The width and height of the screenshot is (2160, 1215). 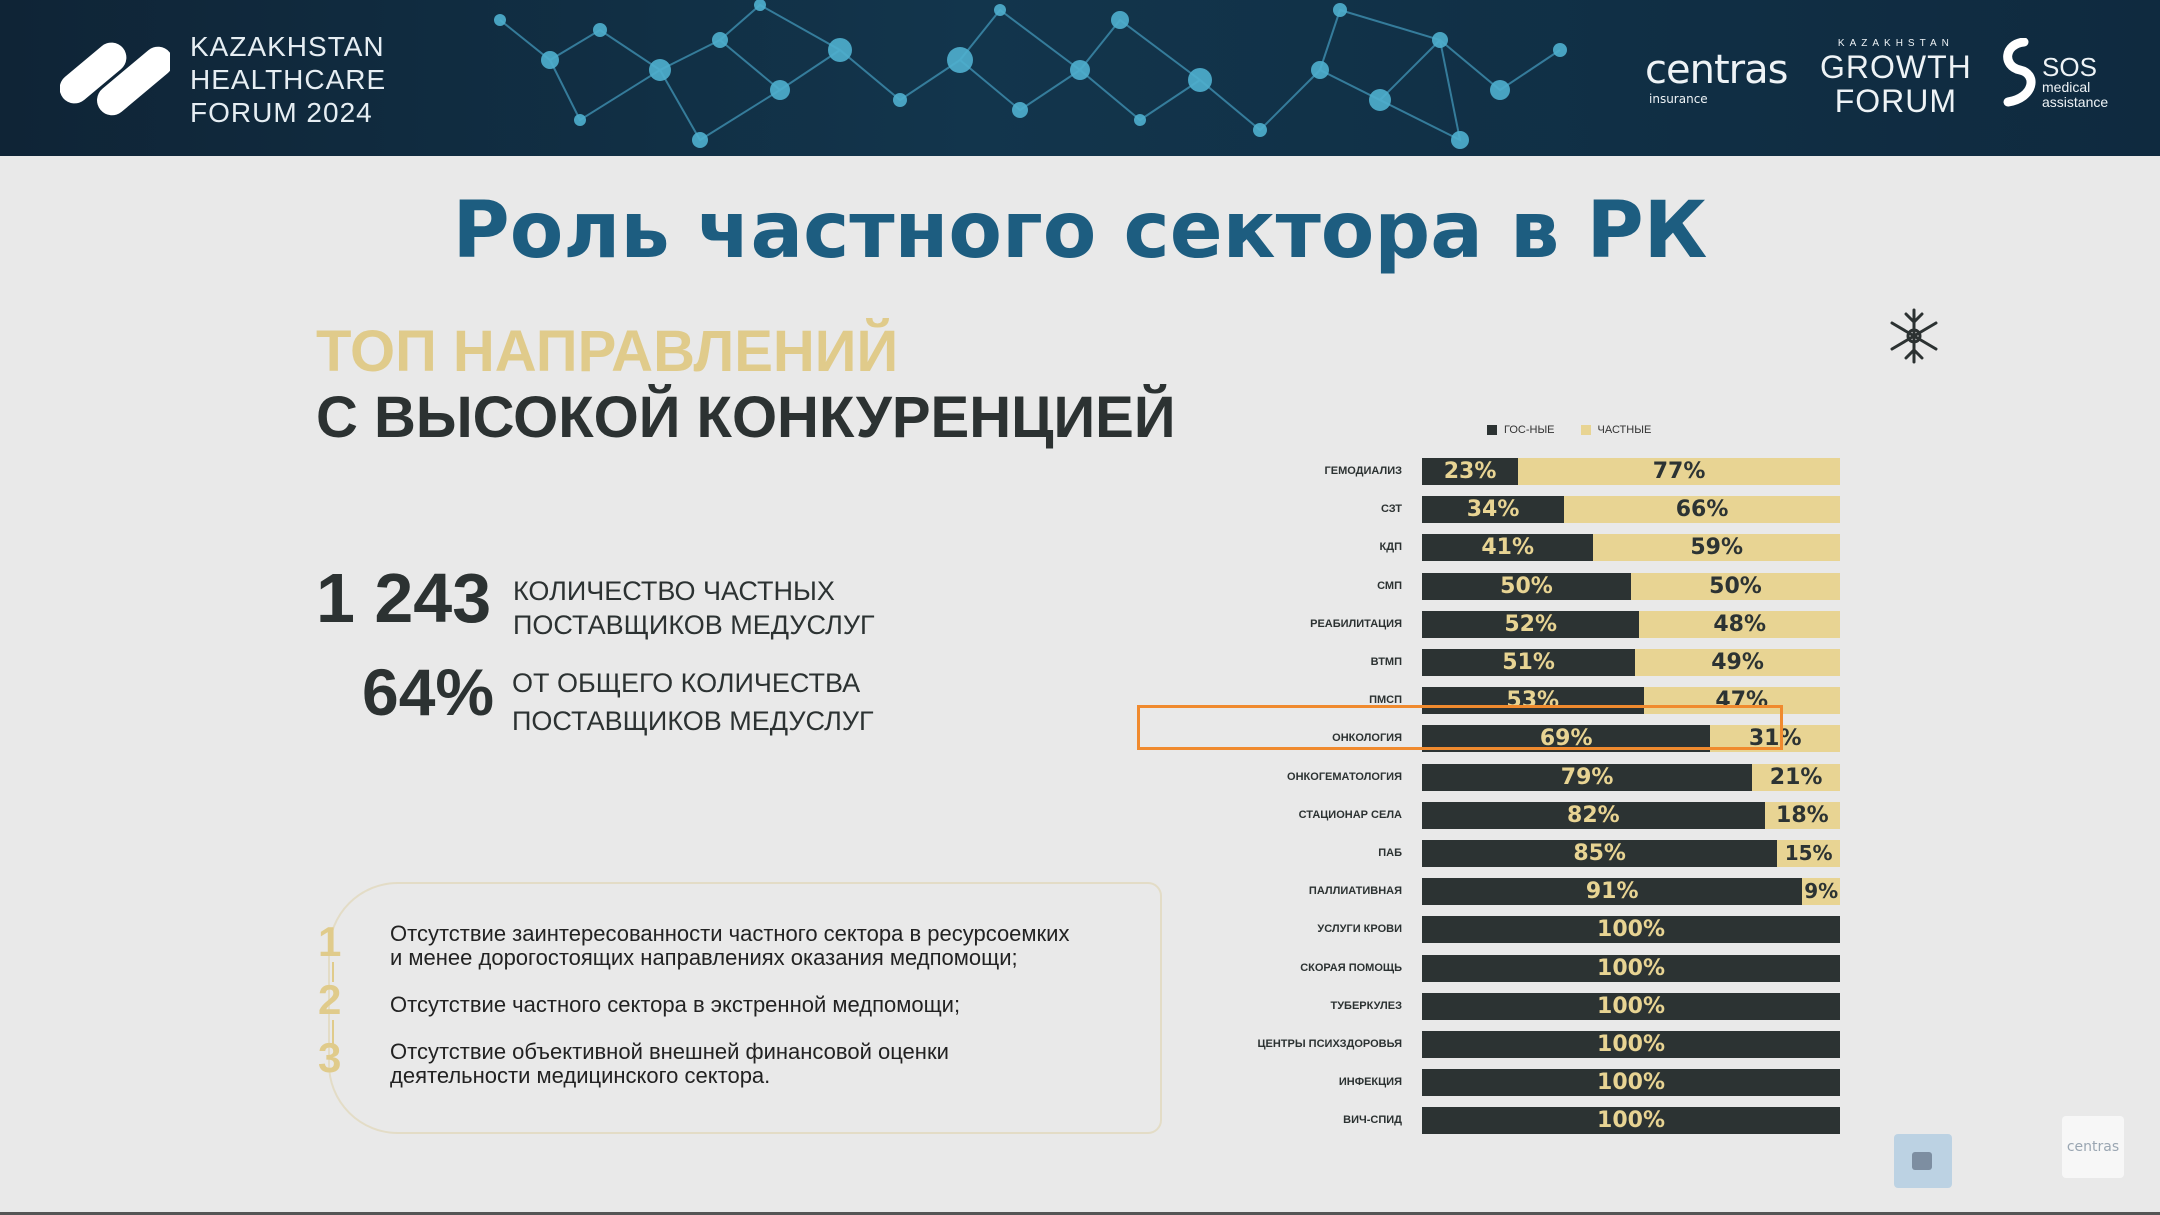 I want to click on note-number: 1, so click(x=330, y=941).